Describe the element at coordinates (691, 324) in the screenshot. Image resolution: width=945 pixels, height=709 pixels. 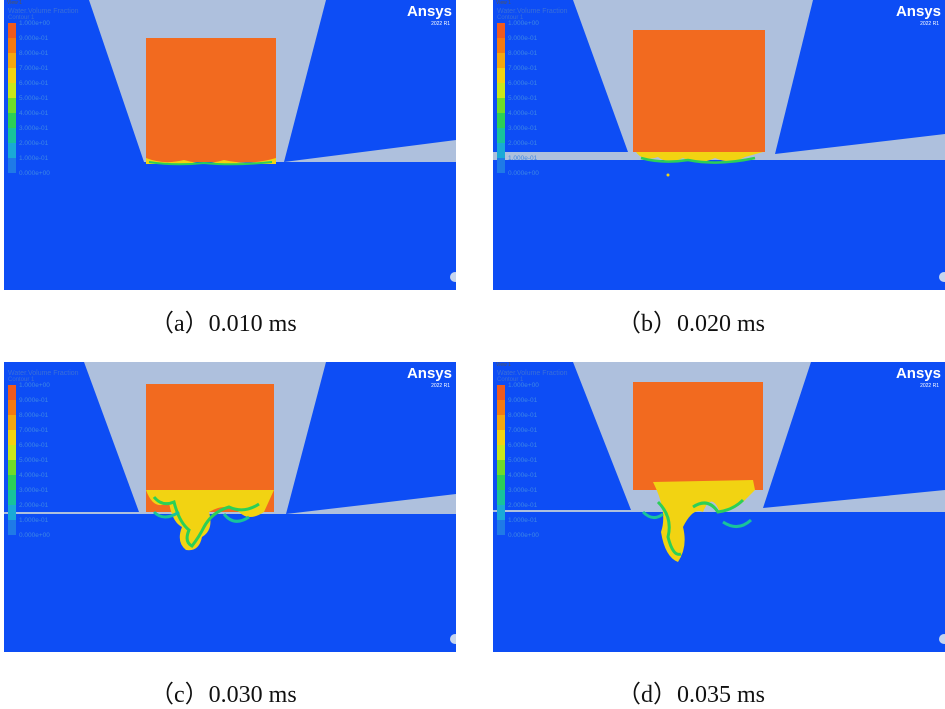
I see `caption-b: （b）0.020 ms` at that location.